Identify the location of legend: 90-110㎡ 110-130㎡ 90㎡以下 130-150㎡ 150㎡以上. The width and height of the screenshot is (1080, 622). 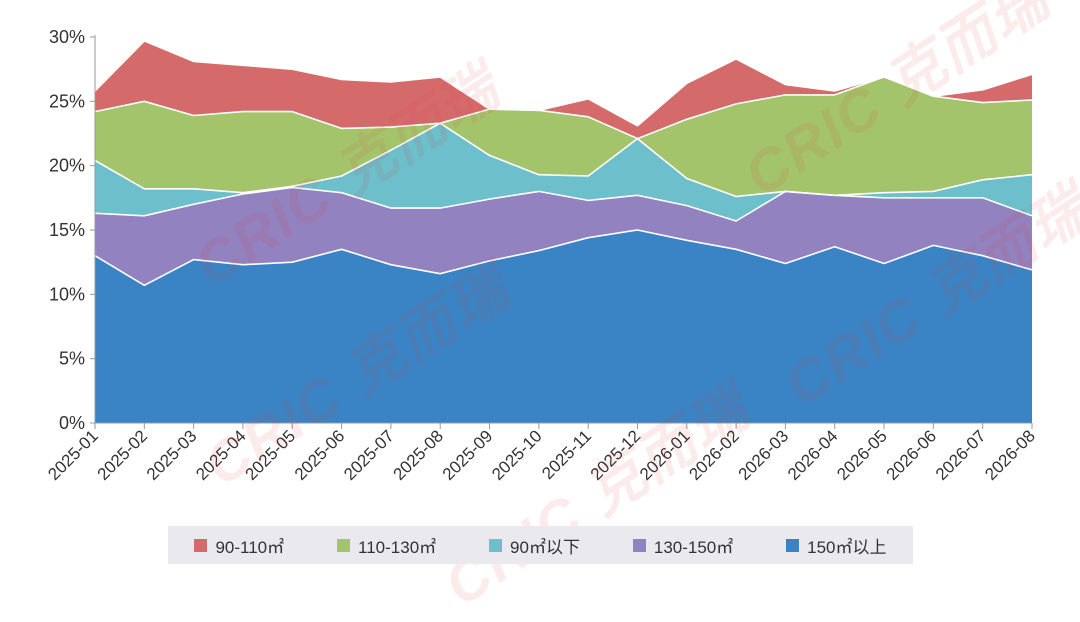
(540, 545).